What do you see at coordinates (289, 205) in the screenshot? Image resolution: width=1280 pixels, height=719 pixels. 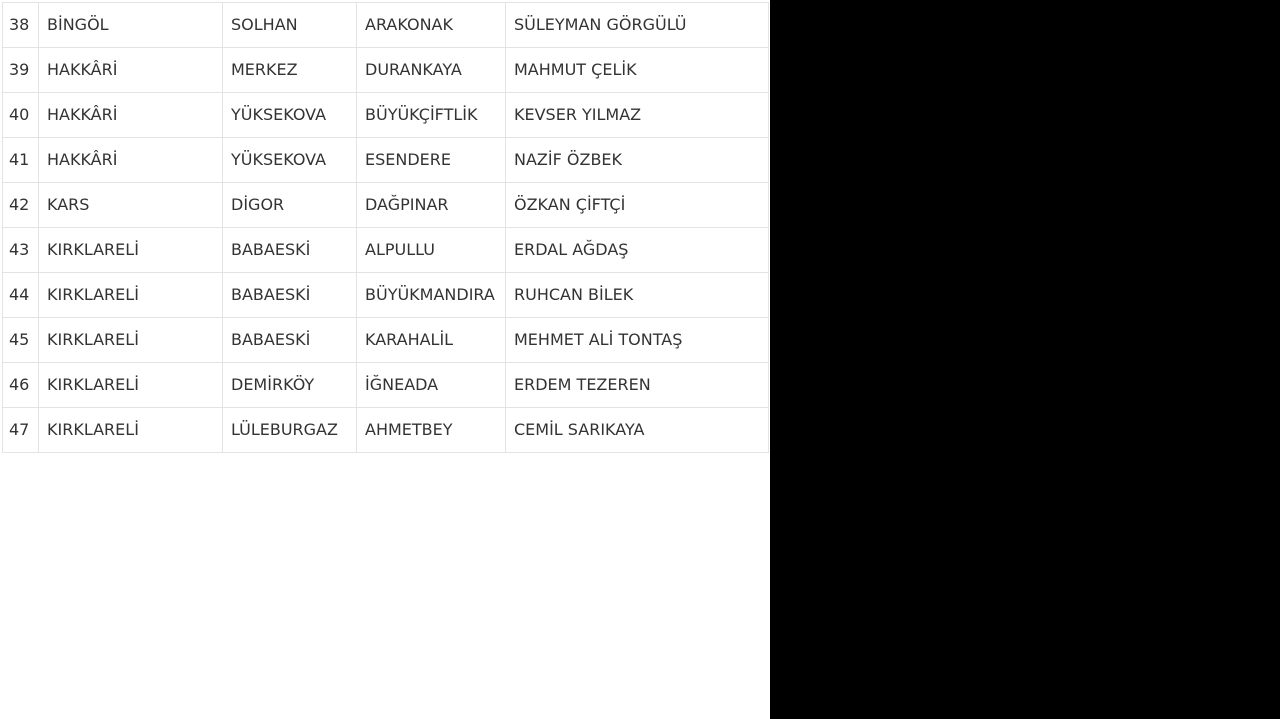 I see `district: DİGOR` at bounding box center [289, 205].